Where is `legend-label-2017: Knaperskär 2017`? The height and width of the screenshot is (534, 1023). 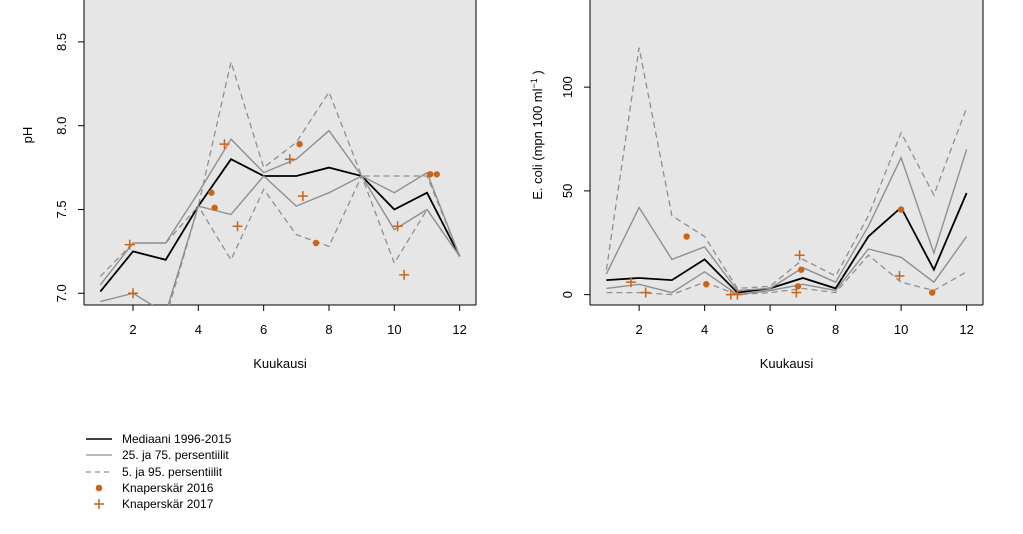
legend-label-2017: Knaperskär 2017 is located at coordinates (168, 504).